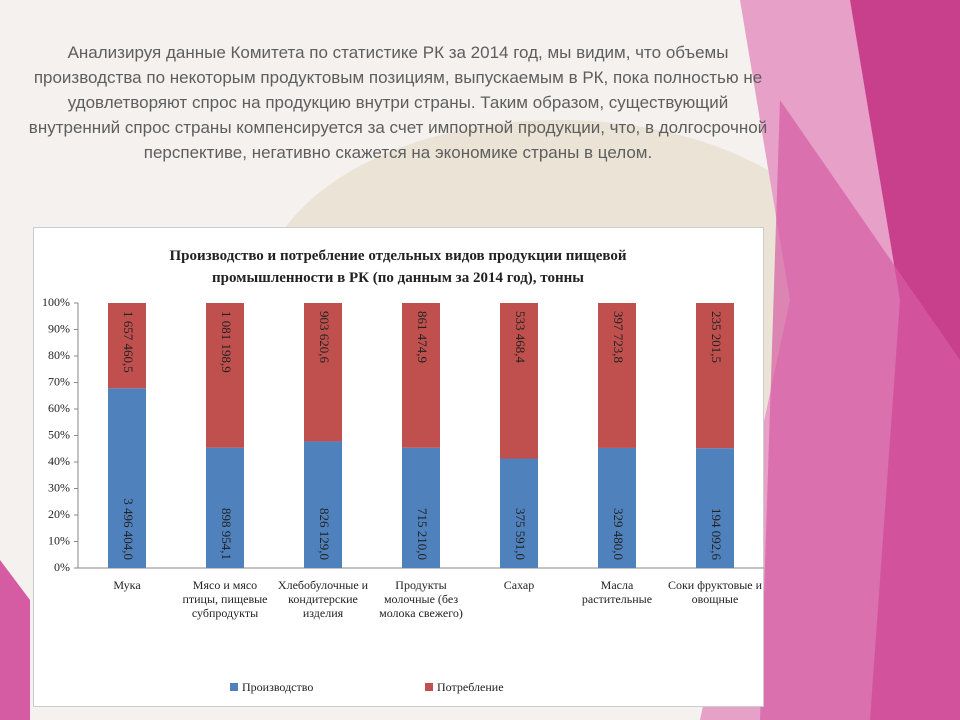  What do you see at coordinates (618, 534) in the screenshot?
I see `value-label: 329 480,0` at bounding box center [618, 534].